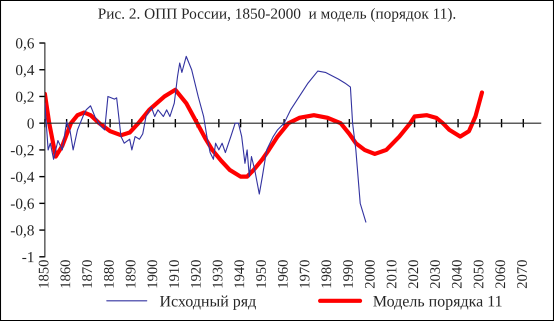 This screenshot has width=554, height=321. I want to click on x-tick-label: 1980, so click(326, 274).